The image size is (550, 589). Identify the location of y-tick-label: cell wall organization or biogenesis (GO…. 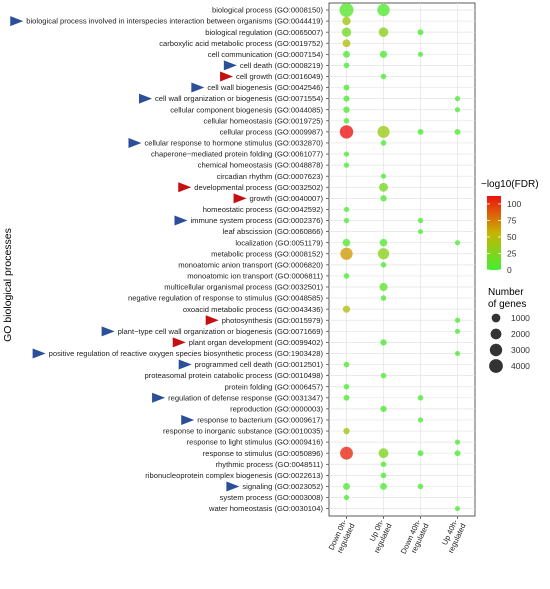
(239, 98).